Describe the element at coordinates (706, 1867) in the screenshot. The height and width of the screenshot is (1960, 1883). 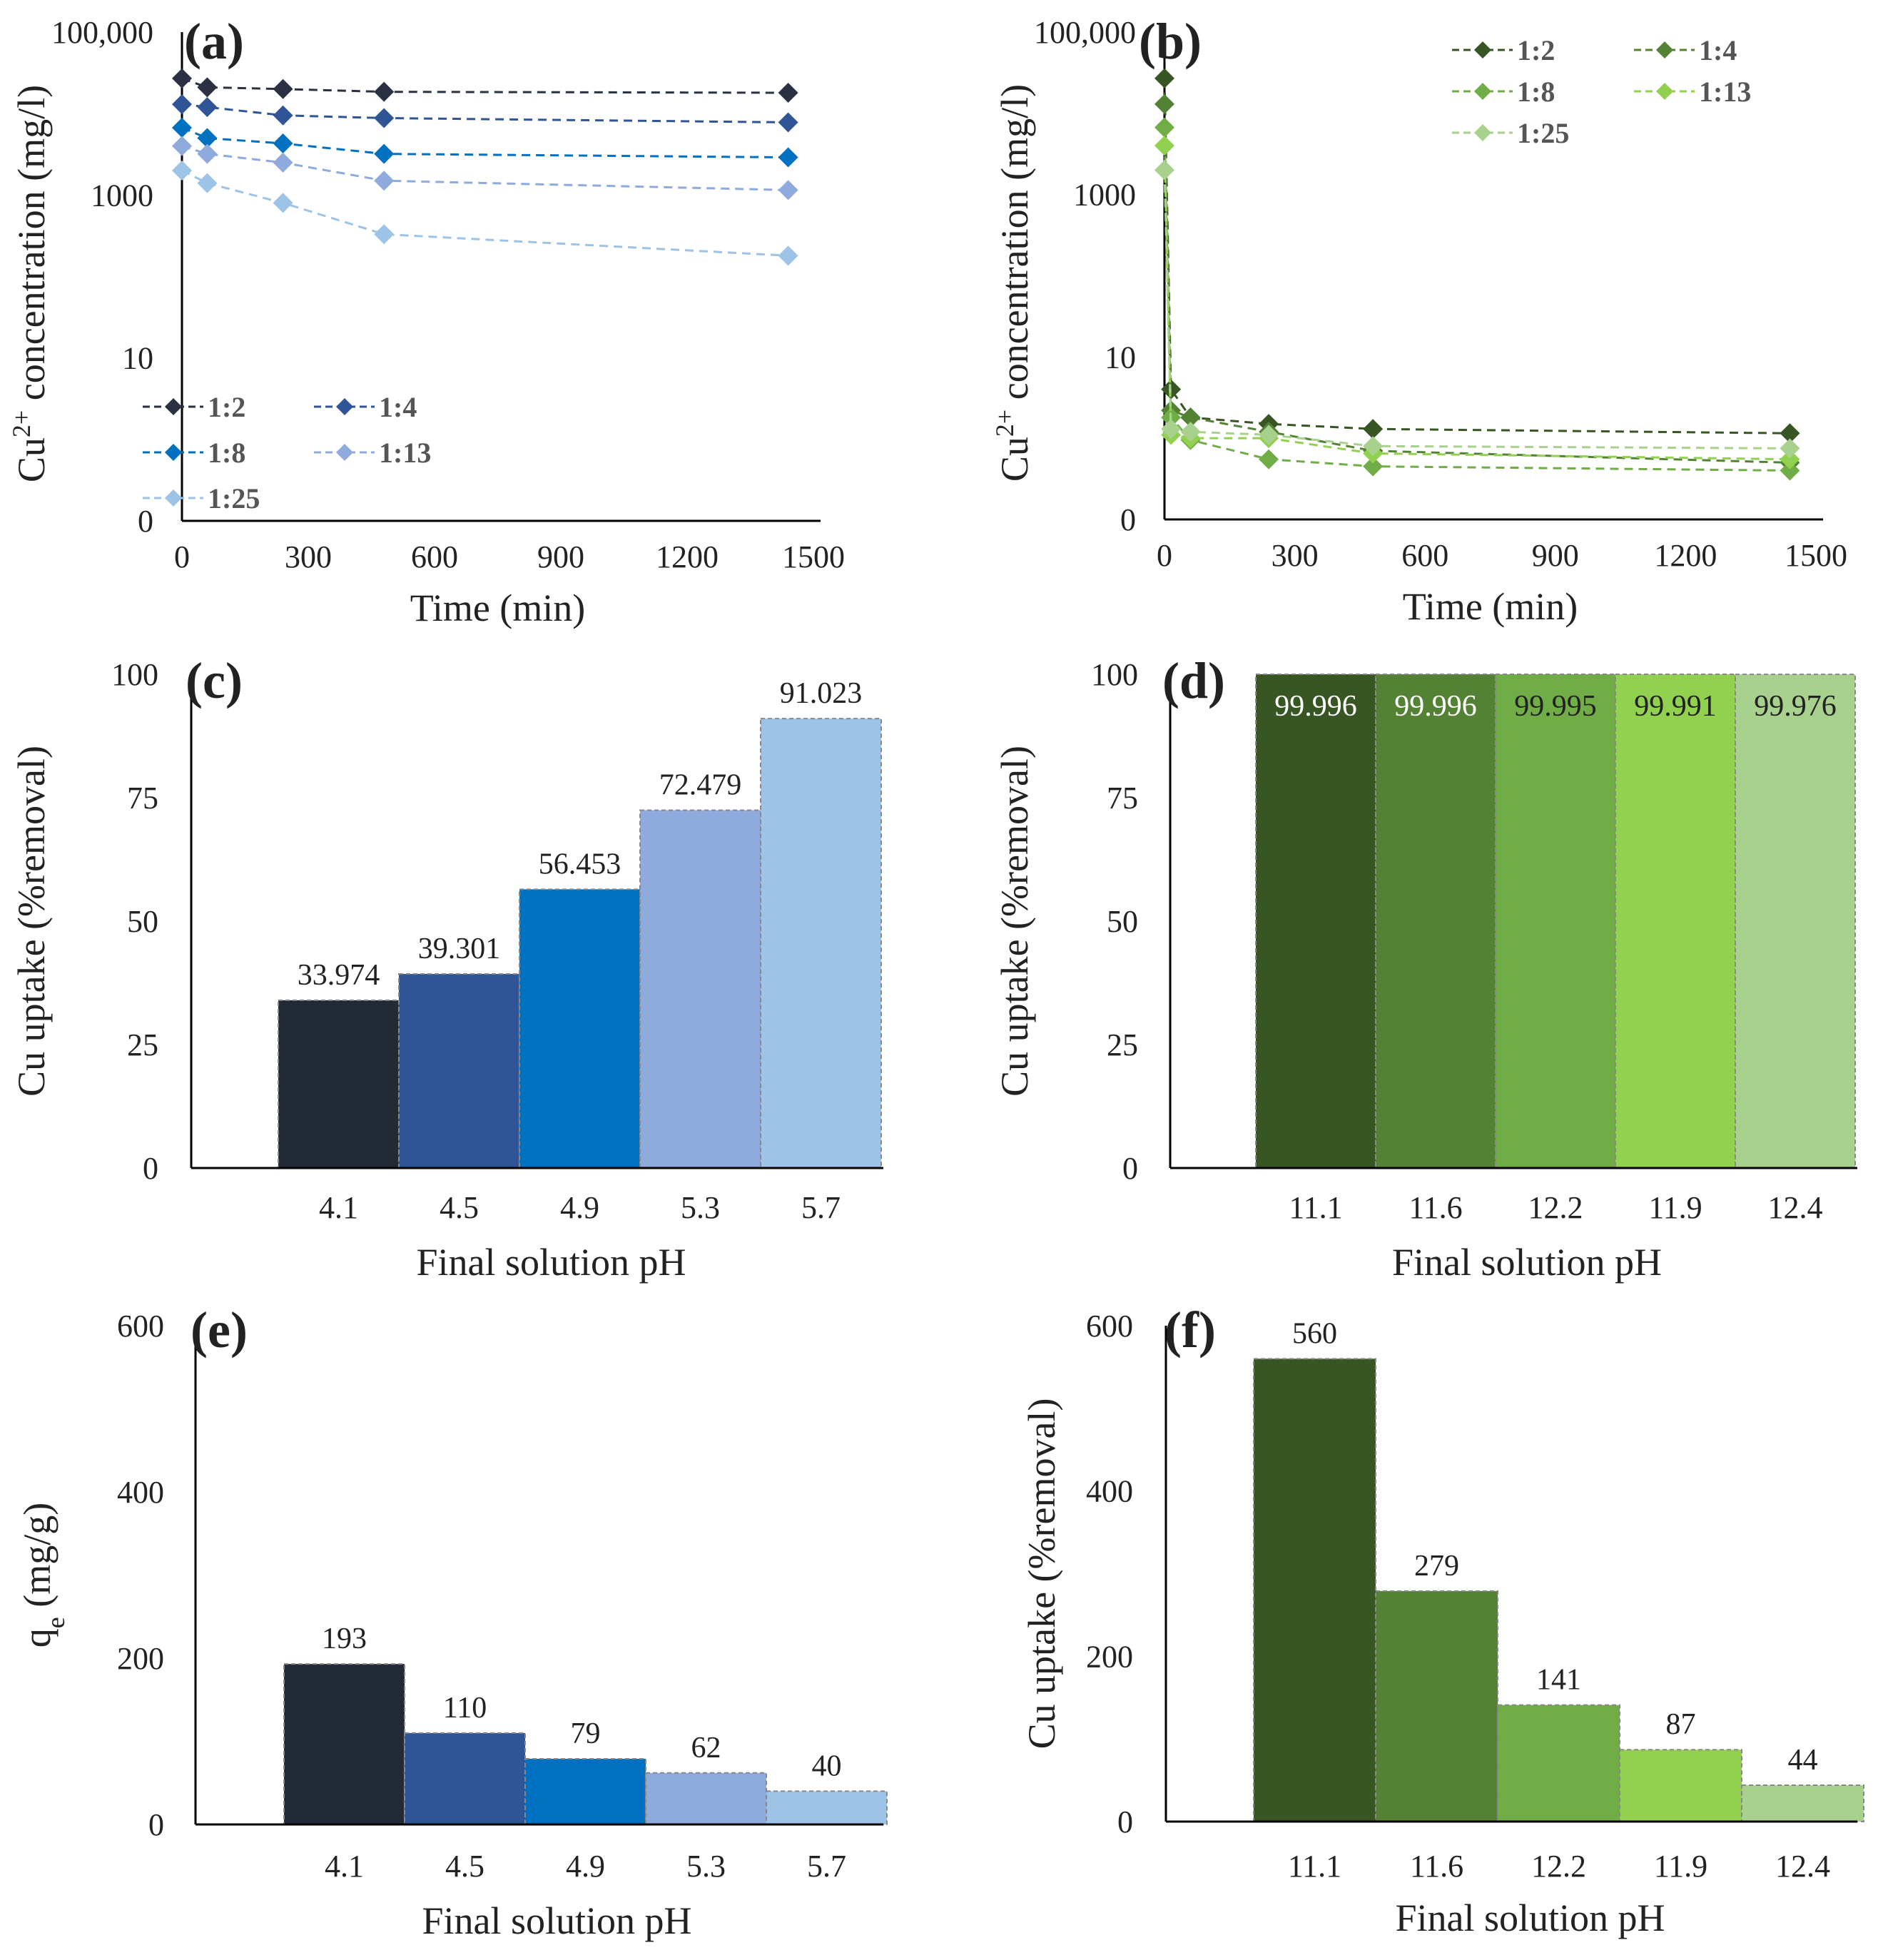
I see `x-tick-label: 5.3` at that location.